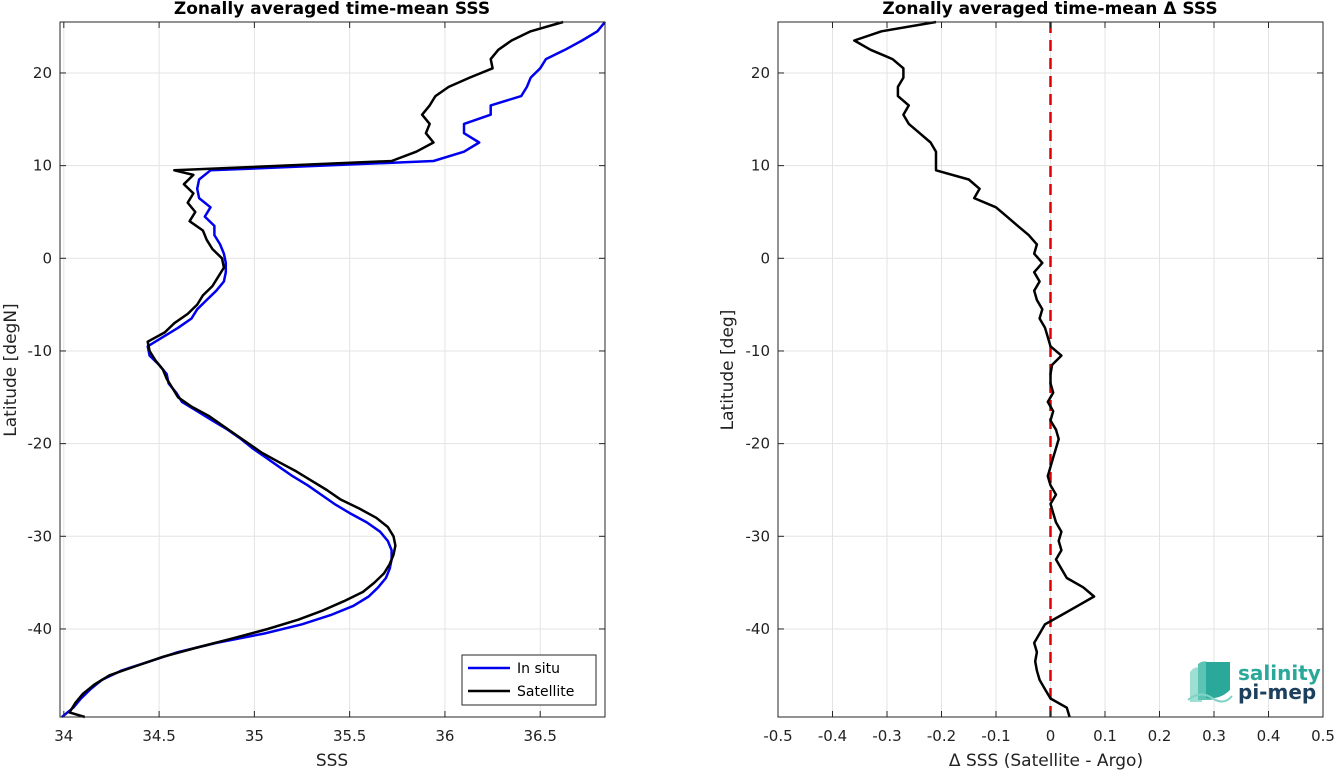  What do you see at coordinates (444, 736) in the screenshot?
I see `x-tick-label: 36` at bounding box center [444, 736].